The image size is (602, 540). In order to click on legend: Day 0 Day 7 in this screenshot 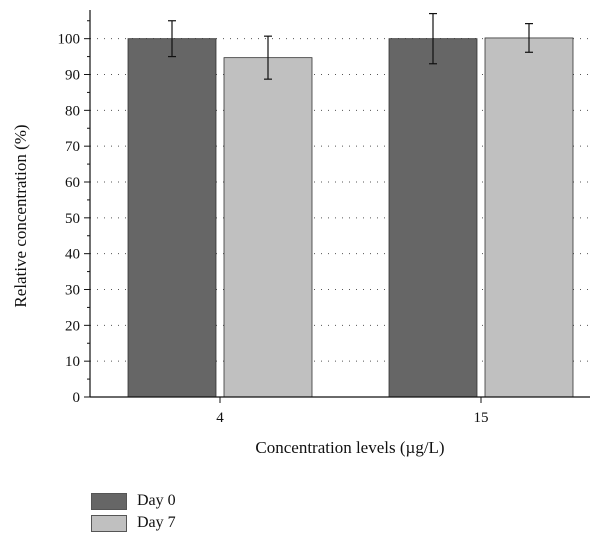, I will do `click(133, 512)`.